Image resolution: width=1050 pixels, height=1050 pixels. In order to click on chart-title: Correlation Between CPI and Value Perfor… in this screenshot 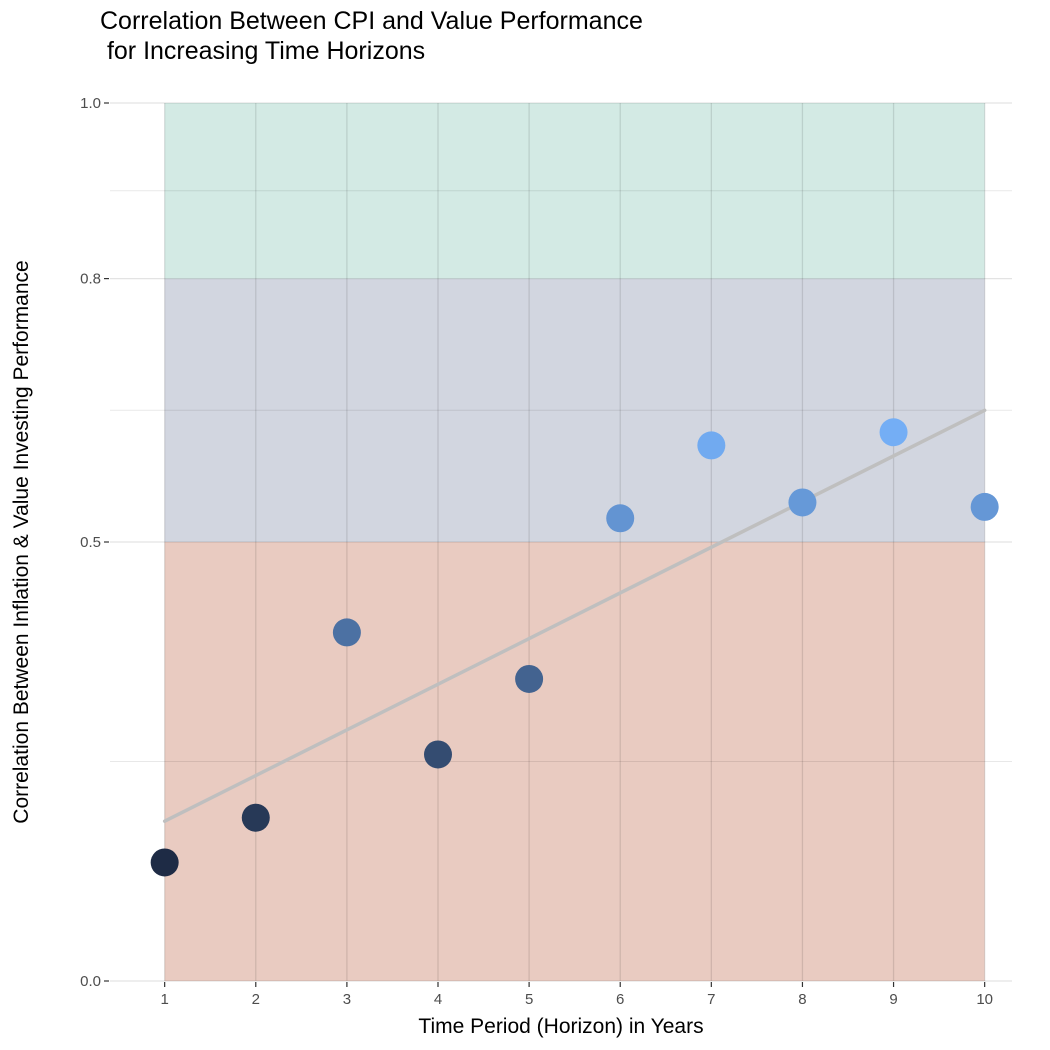, I will do `click(371, 36)`.